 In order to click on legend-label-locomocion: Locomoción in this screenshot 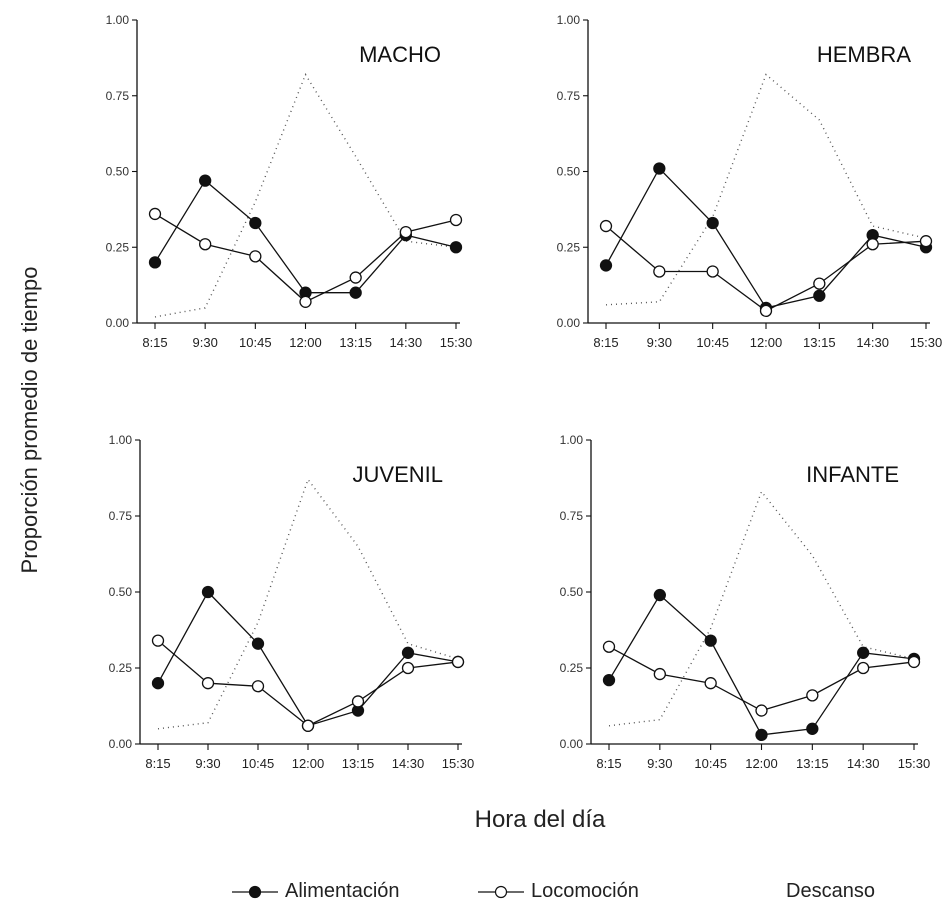, I will do `click(585, 891)`.